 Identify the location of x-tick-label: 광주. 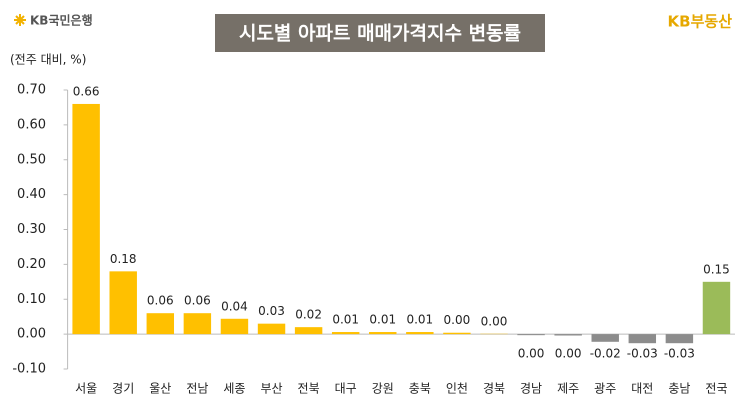
(605, 389).